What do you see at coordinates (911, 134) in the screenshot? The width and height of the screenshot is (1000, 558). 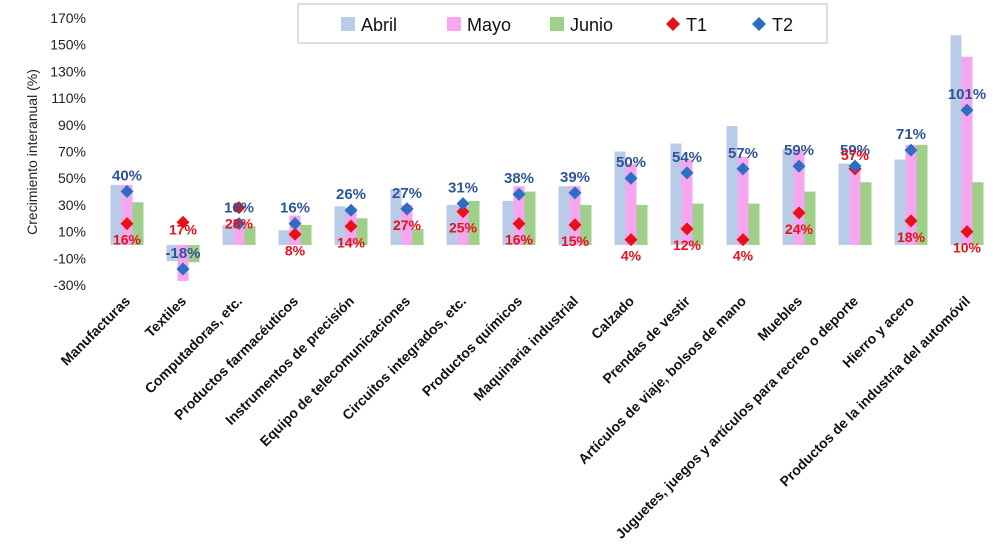 I see `data-label-t2: 71%` at bounding box center [911, 134].